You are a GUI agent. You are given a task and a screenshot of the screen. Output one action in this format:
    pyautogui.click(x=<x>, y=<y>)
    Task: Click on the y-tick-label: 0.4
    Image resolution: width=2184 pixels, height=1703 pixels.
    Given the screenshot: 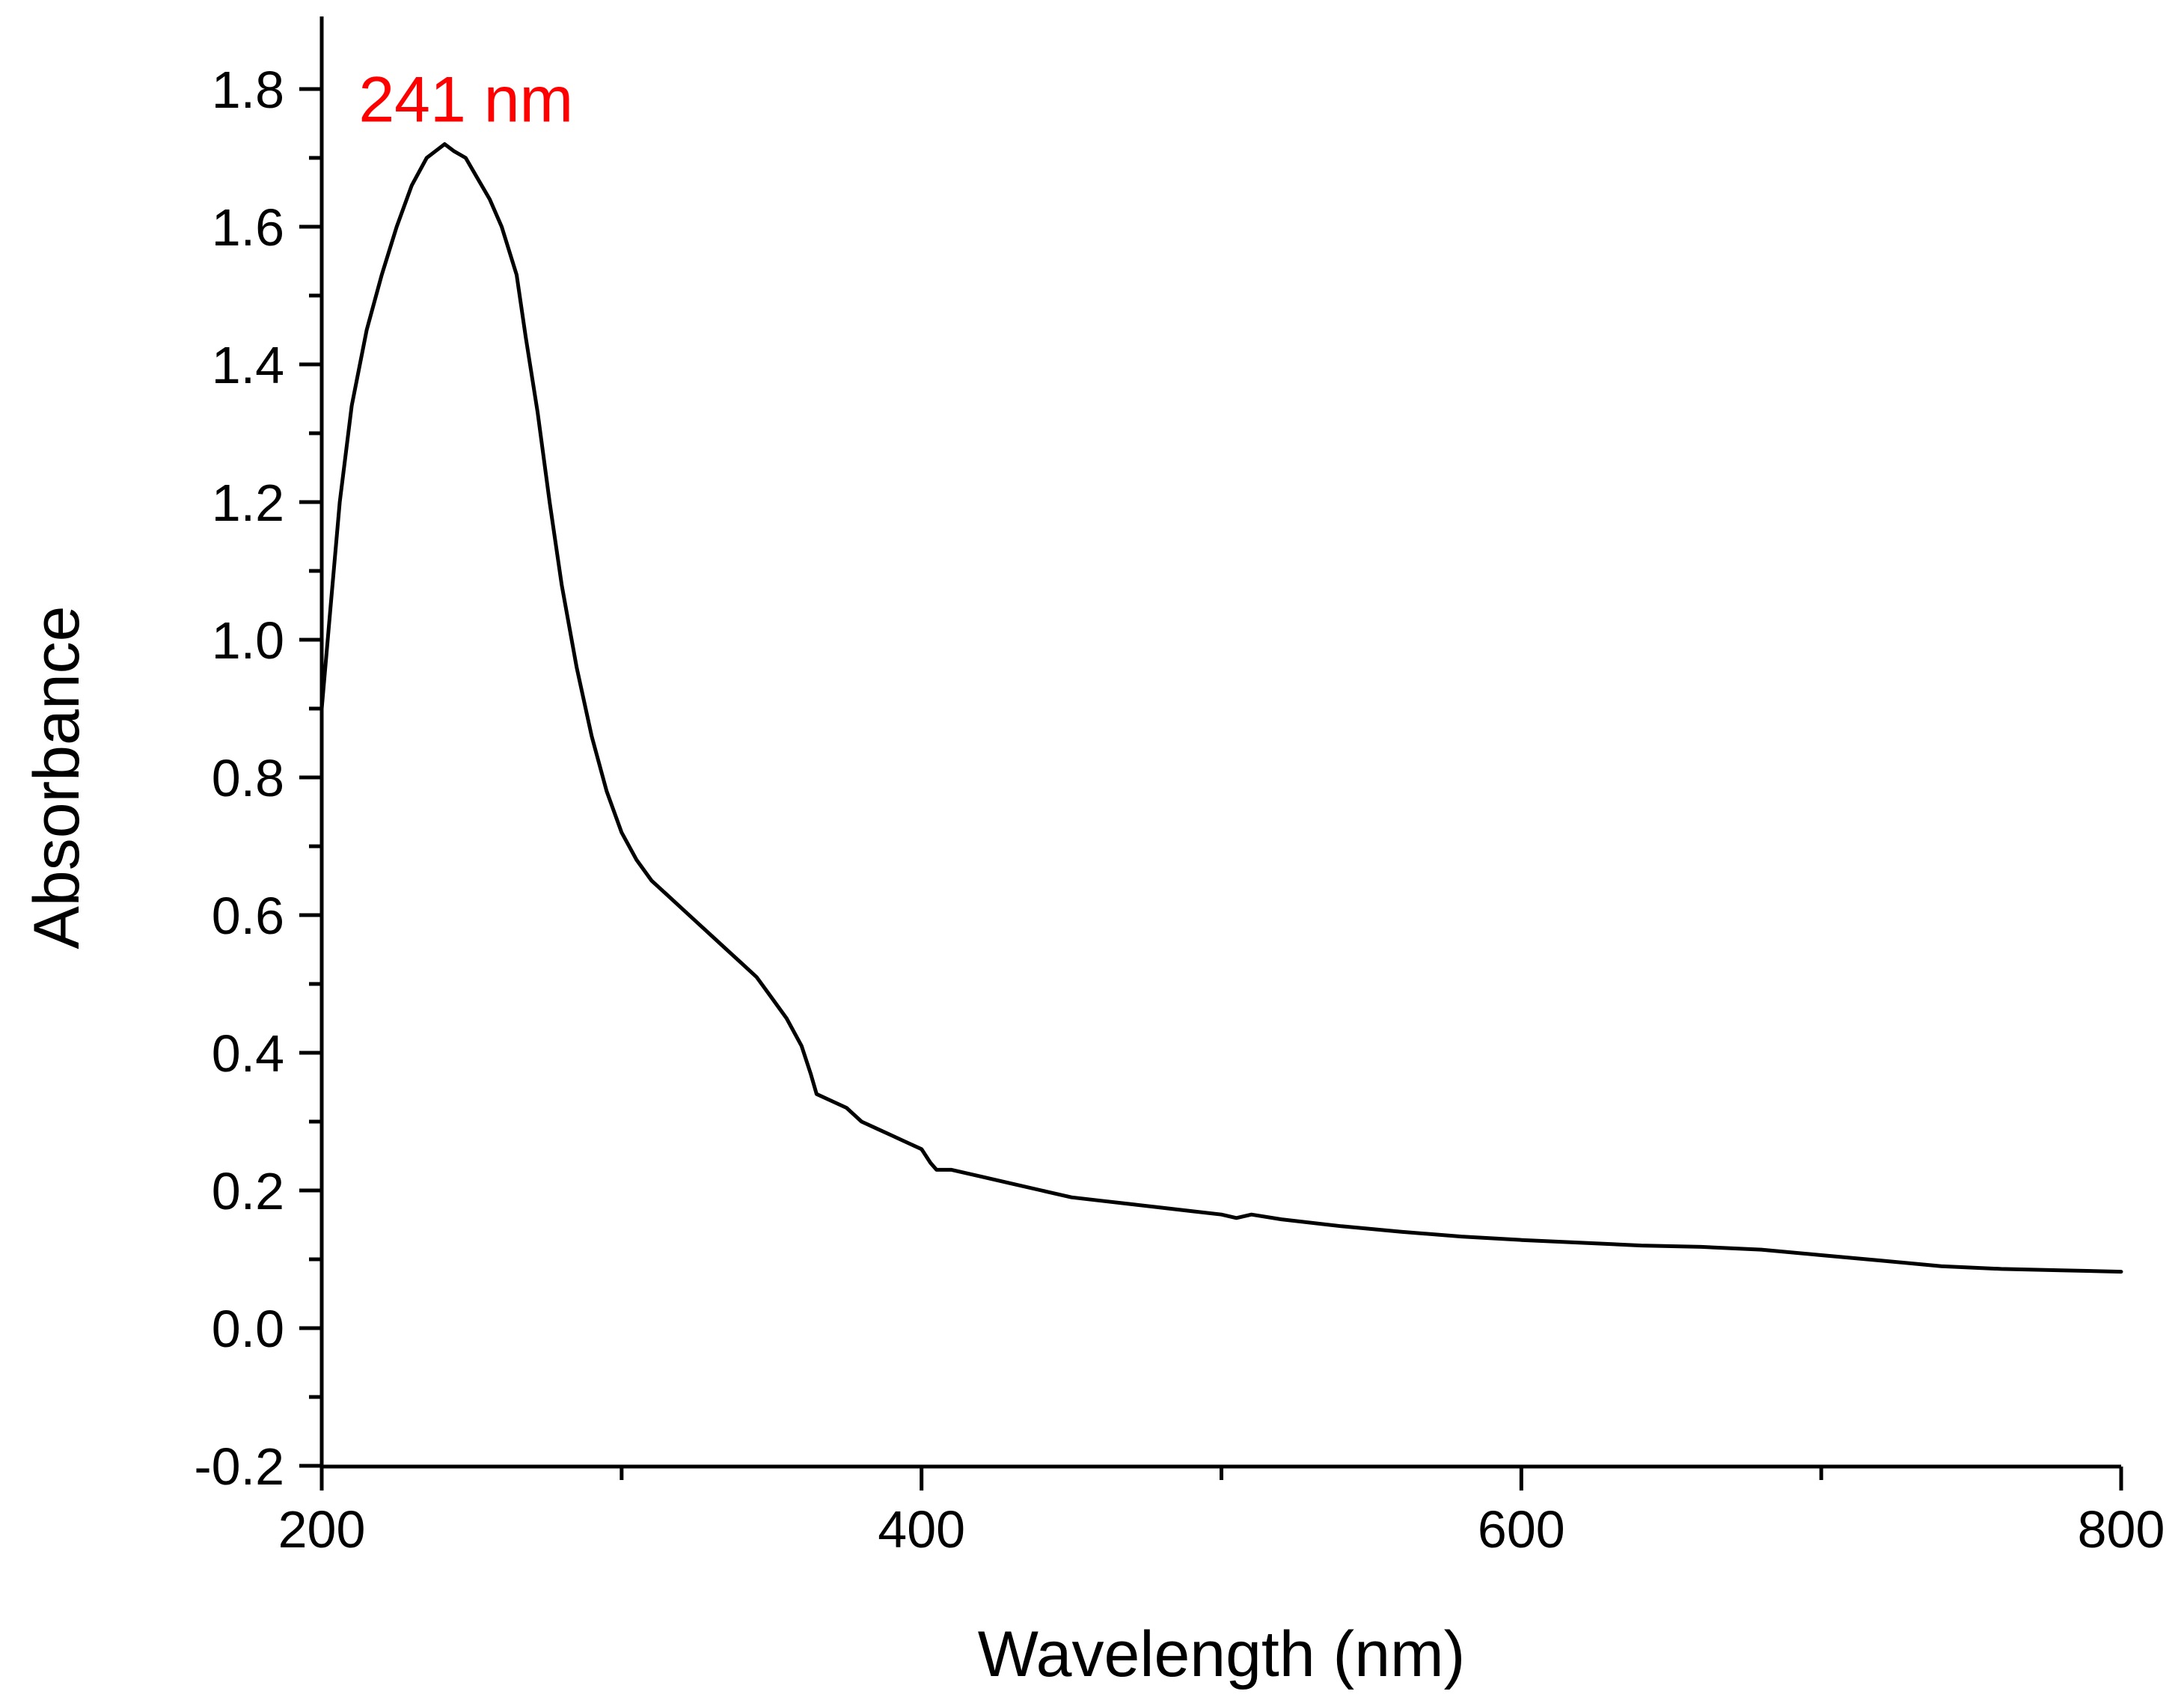 What is the action you would take?
    pyautogui.click(x=248, y=1053)
    